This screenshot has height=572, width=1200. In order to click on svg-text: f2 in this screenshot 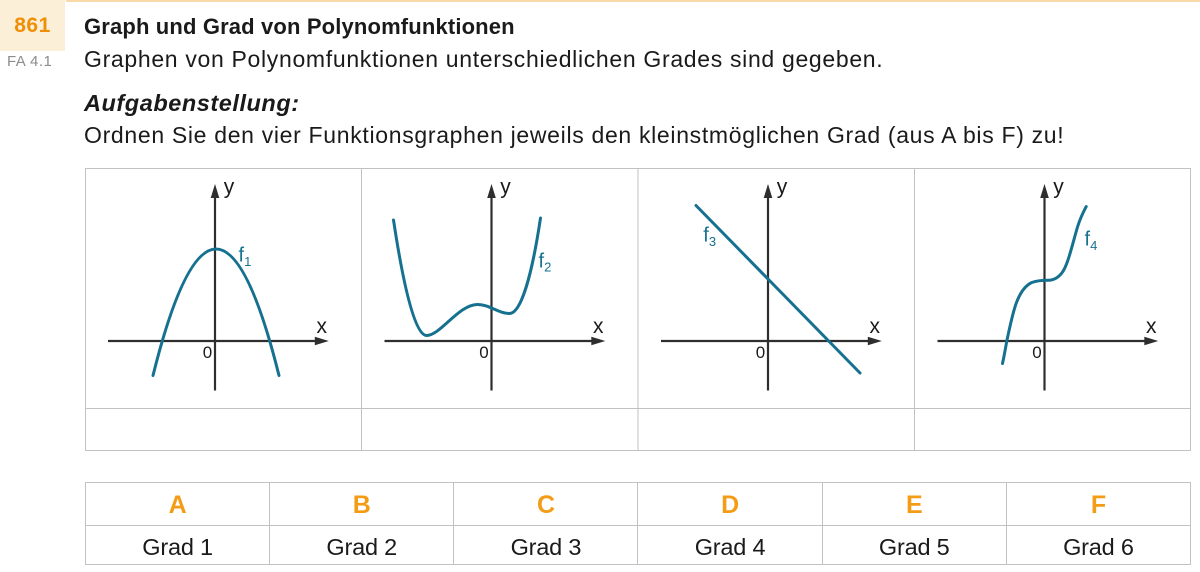, I will do `click(545, 263)`.